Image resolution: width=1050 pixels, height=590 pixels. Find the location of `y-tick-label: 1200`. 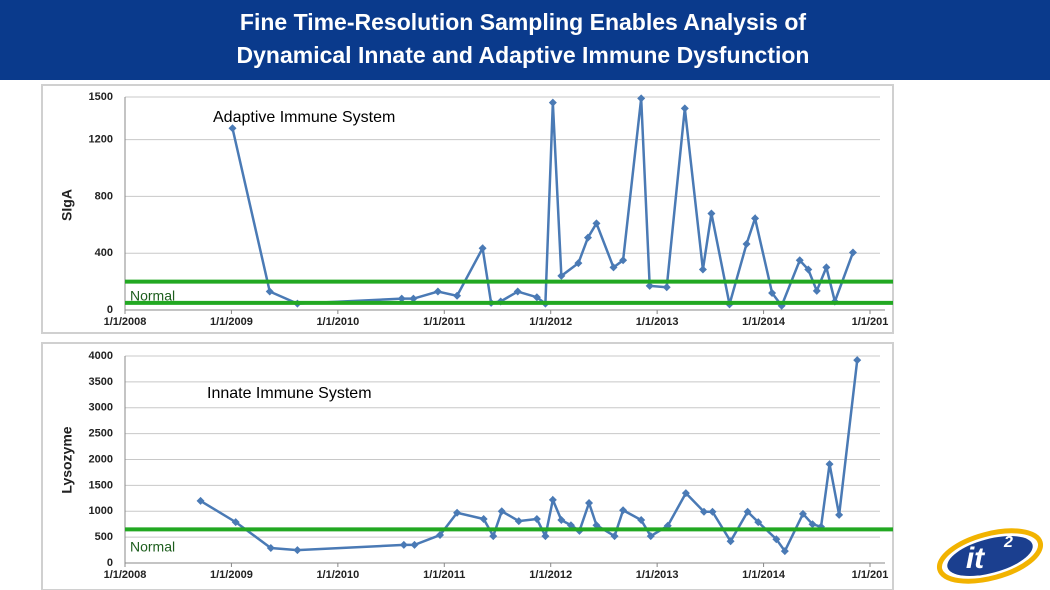

y-tick-label: 1200 is located at coordinates (101, 140).